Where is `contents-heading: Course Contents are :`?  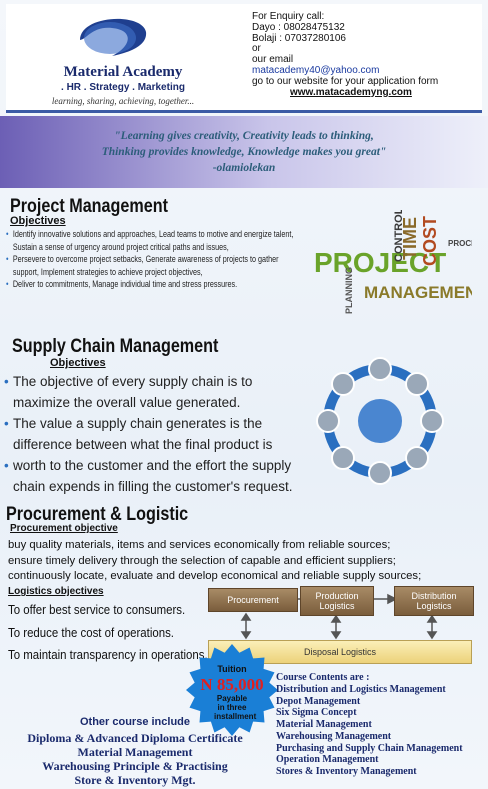 contents-heading: Course Contents are : is located at coordinates (323, 677).